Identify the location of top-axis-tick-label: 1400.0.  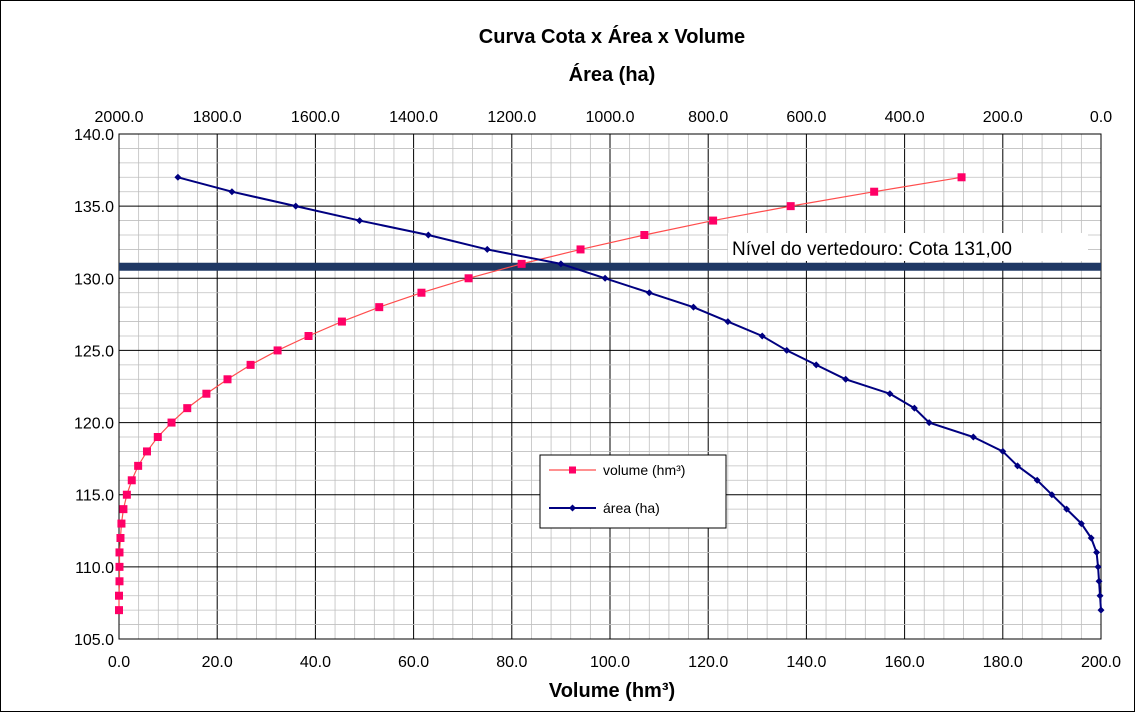
(413, 117).